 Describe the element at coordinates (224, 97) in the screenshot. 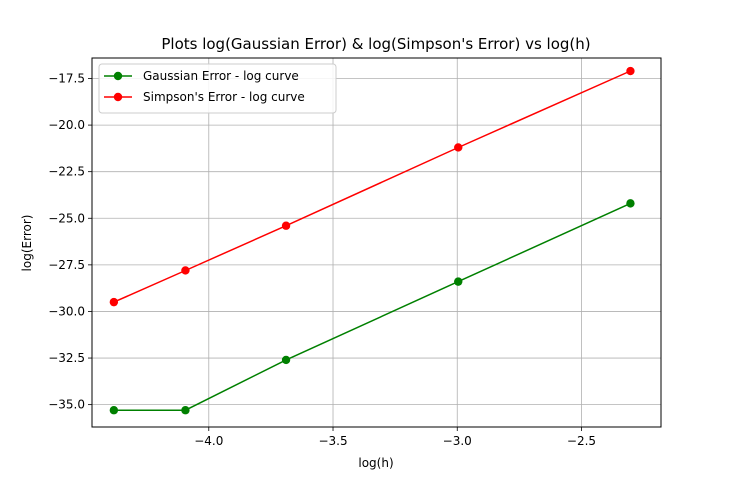

I see `legend-simpson-label: Simpson's Error - log curve` at that location.